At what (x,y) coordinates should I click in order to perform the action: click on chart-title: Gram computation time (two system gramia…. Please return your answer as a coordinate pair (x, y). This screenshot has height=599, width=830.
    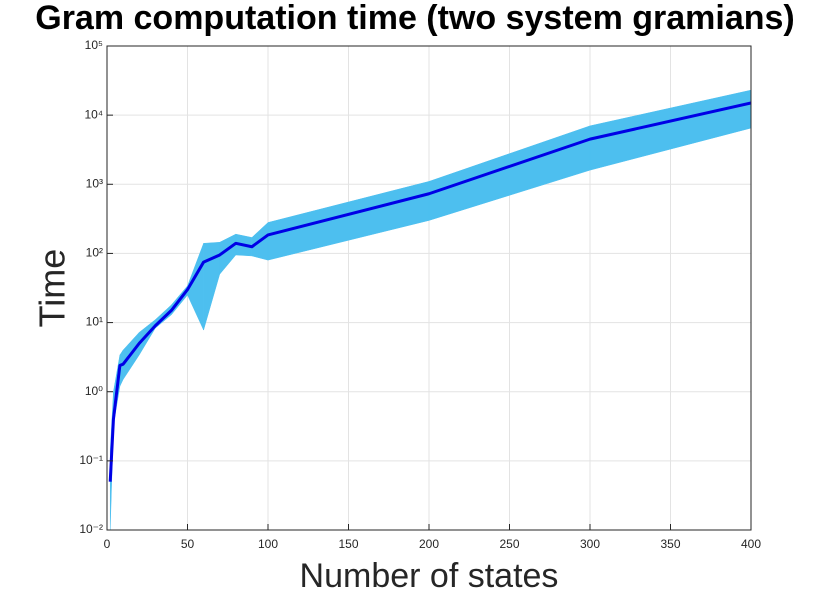
    Looking at the image, I should click on (415, 18).